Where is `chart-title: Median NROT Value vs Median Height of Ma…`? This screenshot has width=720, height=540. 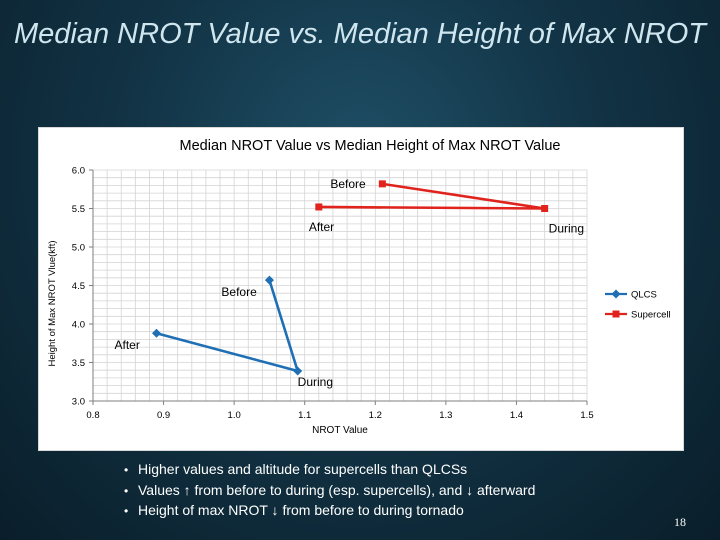
chart-title: Median NROT Value vs Median Height of Ma… is located at coordinates (370, 146).